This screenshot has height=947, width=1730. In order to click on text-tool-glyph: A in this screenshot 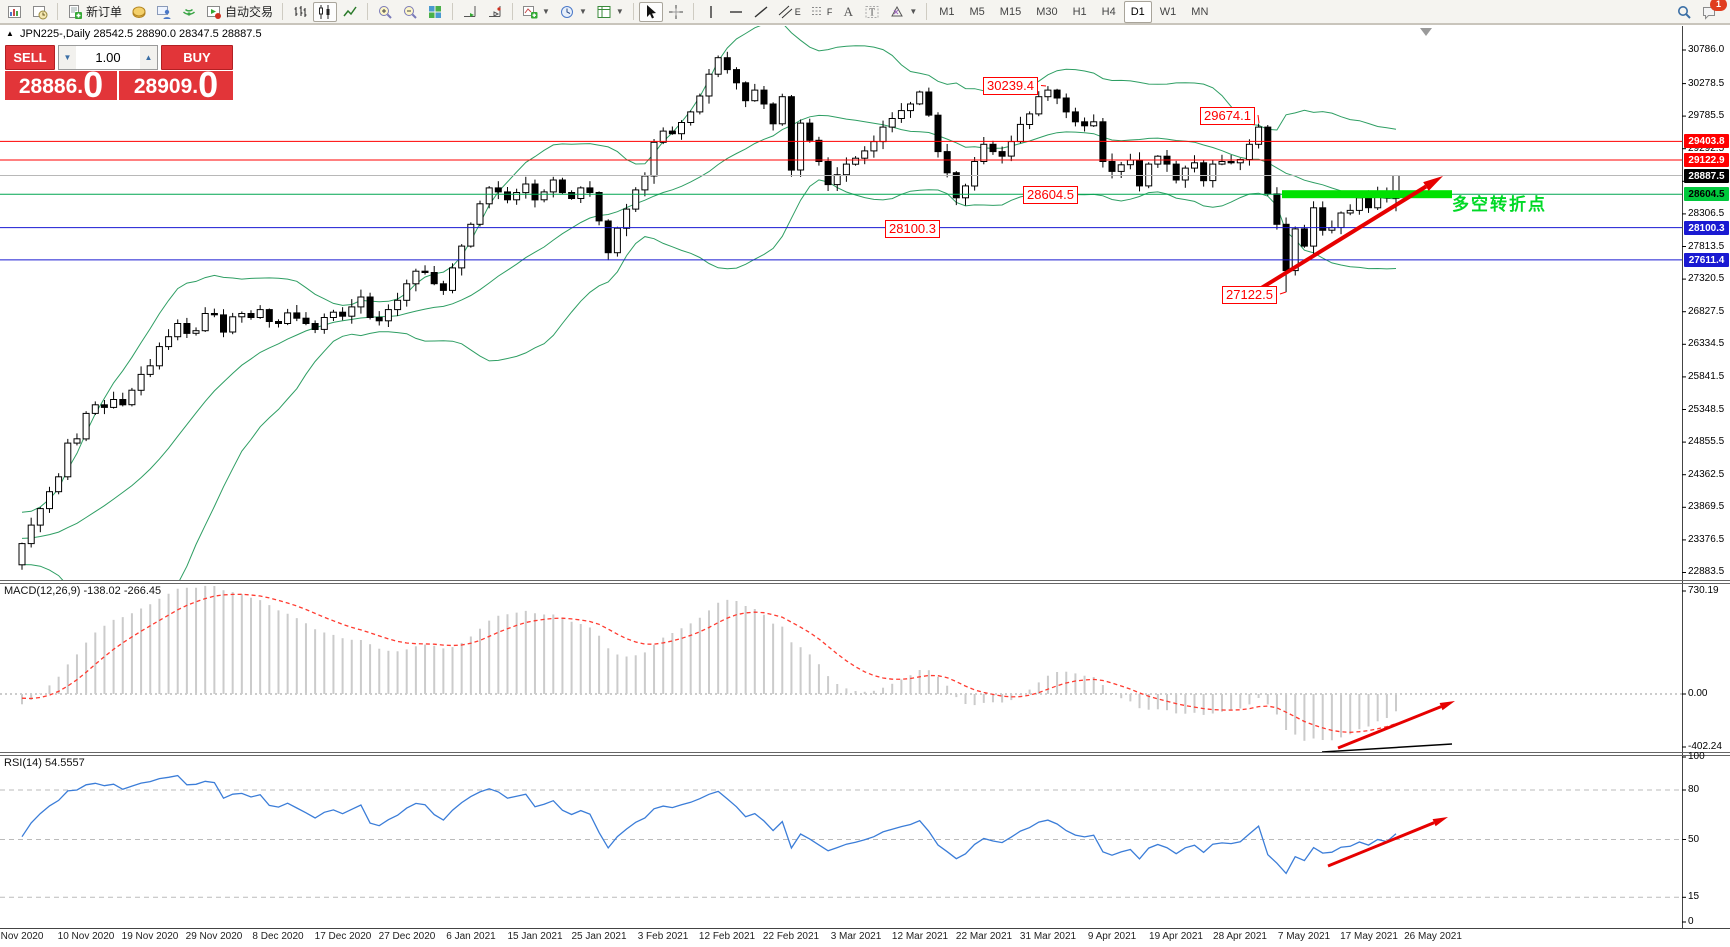, I will do `click(848, 11)`.